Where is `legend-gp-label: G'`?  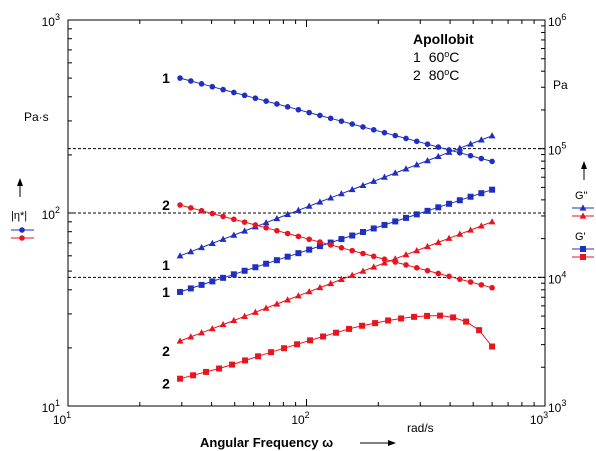
legend-gp-label: G' is located at coordinates (580, 237).